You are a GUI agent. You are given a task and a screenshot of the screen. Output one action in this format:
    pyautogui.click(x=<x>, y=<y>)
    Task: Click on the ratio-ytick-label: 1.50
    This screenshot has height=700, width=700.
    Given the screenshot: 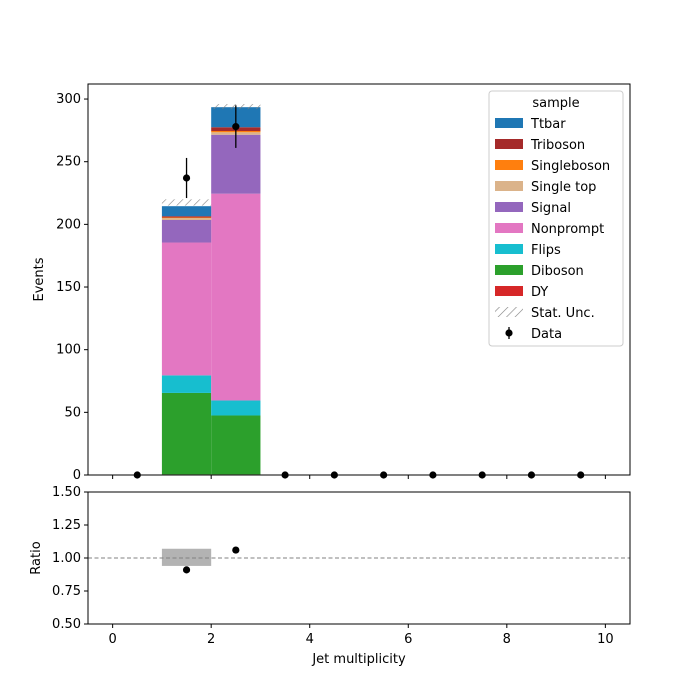 What is the action you would take?
    pyautogui.click(x=66, y=492)
    